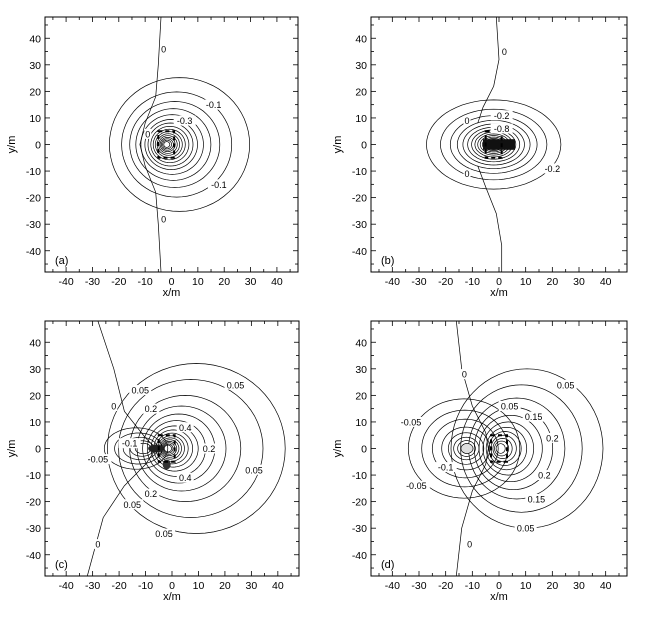  I want to click on contour-label: -0.05, so click(411, 422).